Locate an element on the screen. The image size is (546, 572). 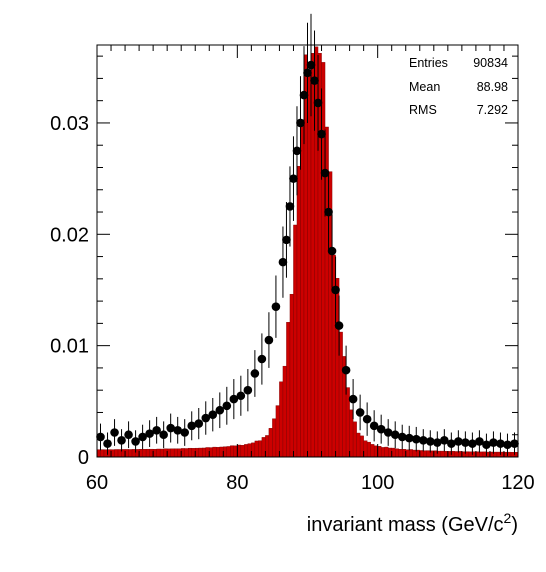
y-tick-labels: 0 0.01 0.02 0.03 is located at coordinates (69, 291).